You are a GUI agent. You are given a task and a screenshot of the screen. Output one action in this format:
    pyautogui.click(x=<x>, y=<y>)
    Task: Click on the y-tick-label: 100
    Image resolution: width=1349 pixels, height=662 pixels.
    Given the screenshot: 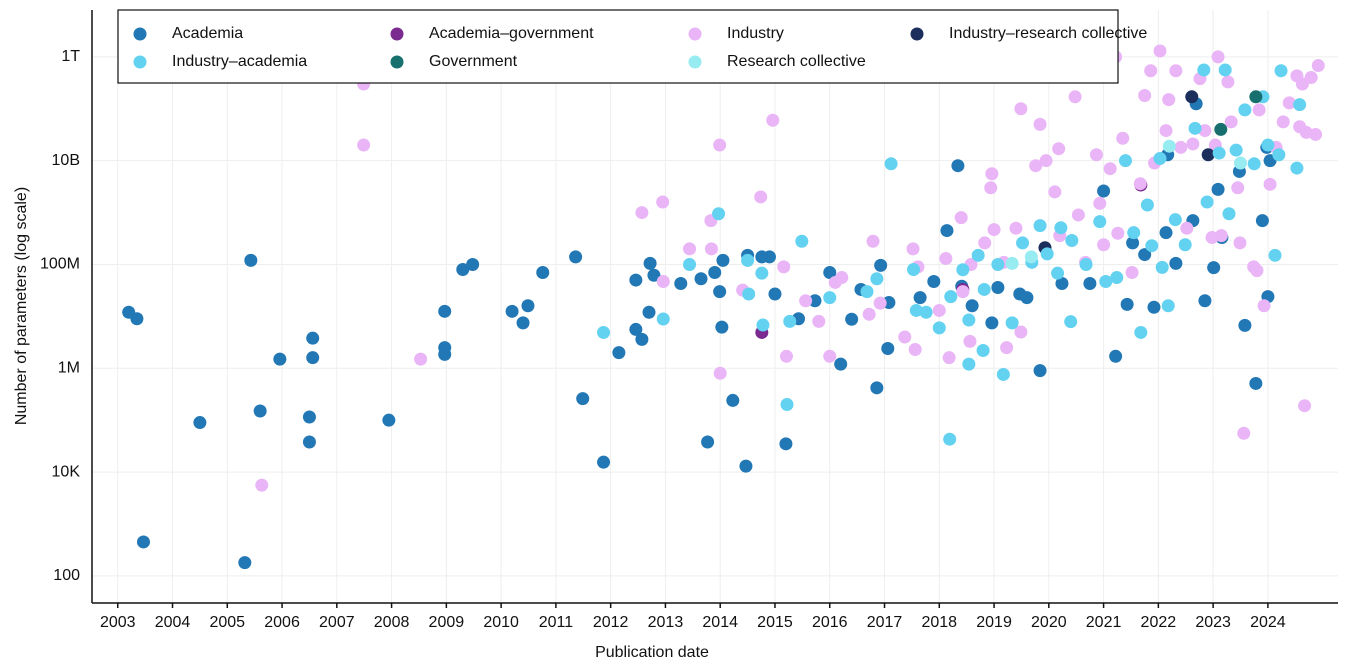 What is the action you would take?
    pyautogui.click(x=66, y=575)
    